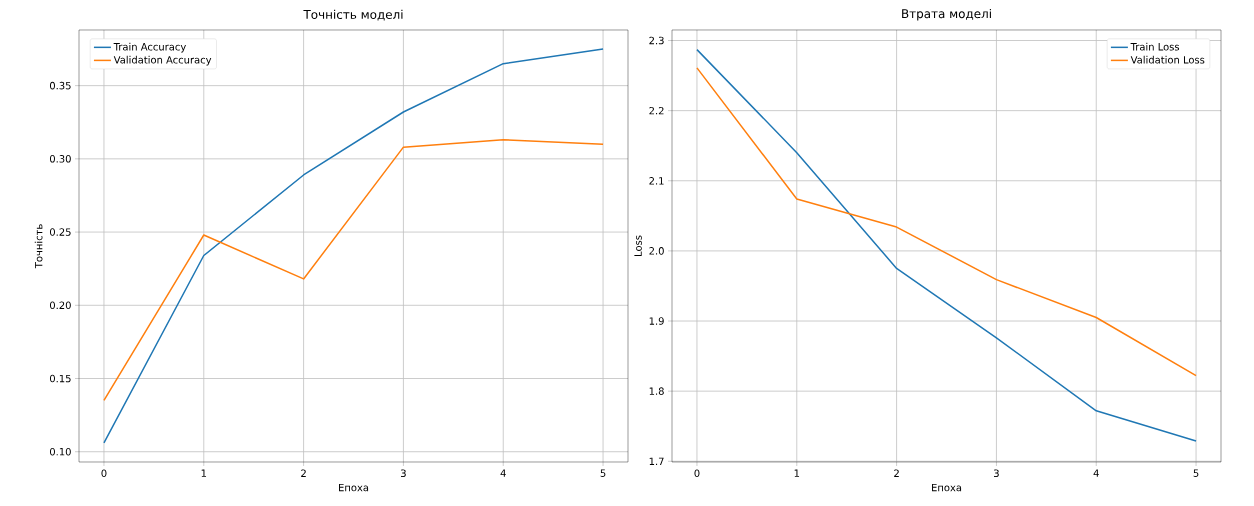 This screenshot has width=1254, height=506. What do you see at coordinates (60, 378) in the screenshot?
I see `y-tick-label: 0.15` at bounding box center [60, 378].